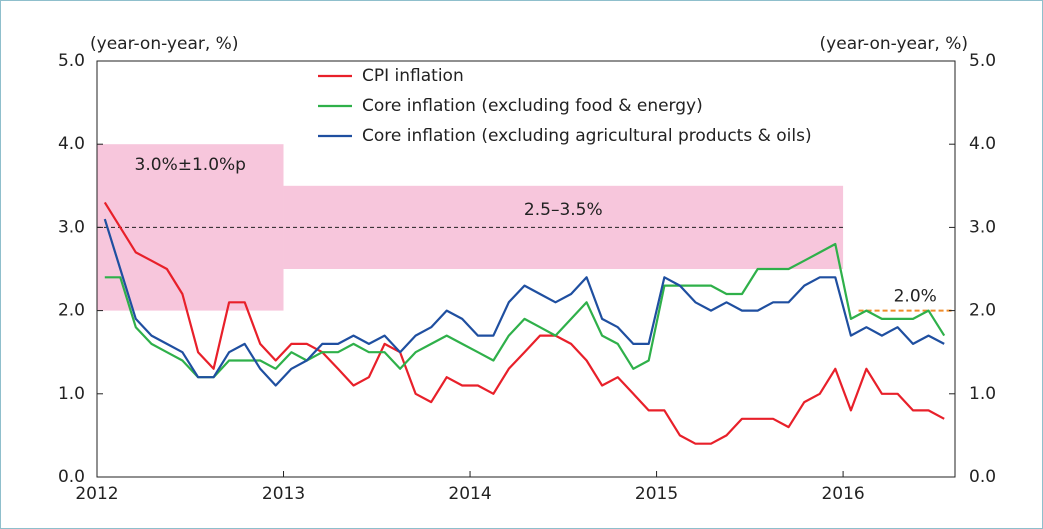  Describe the element at coordinates (915, 297) in the screenshot. I see `target-label: 2.0%` at that location.